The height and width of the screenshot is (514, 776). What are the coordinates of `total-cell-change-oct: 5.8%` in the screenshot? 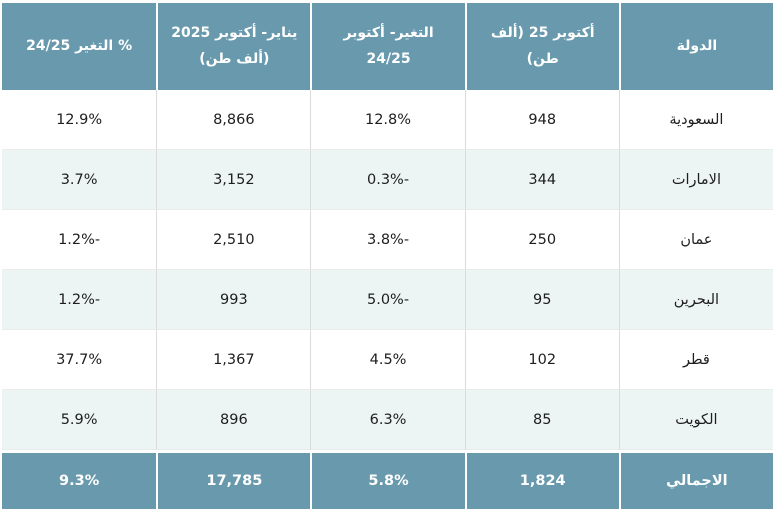 It's located at (387, 479).